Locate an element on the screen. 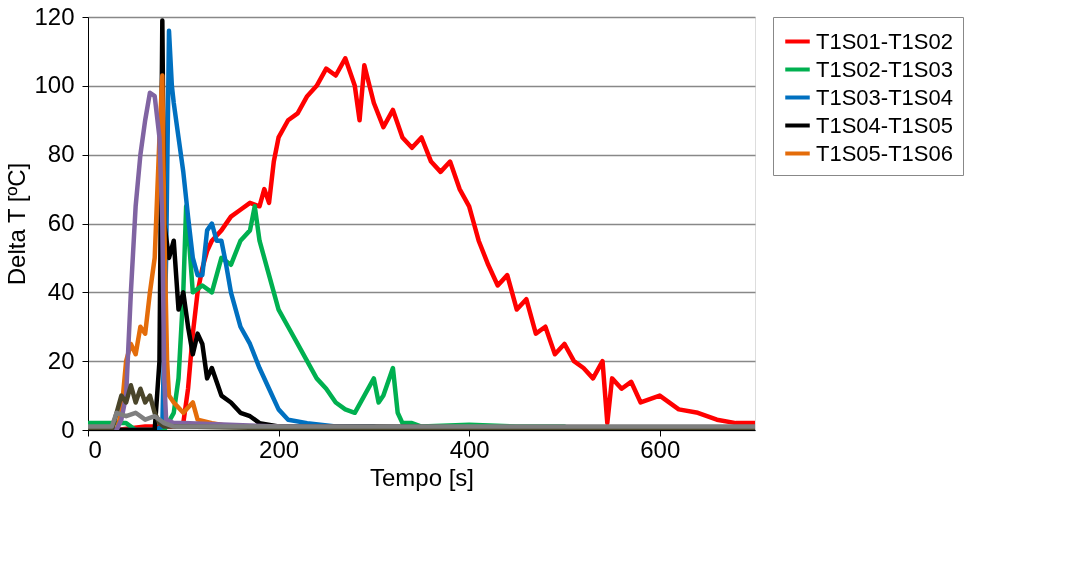 The image size is (1078, 567). x-tick-label: 0 is located at coordinates (95, 449).